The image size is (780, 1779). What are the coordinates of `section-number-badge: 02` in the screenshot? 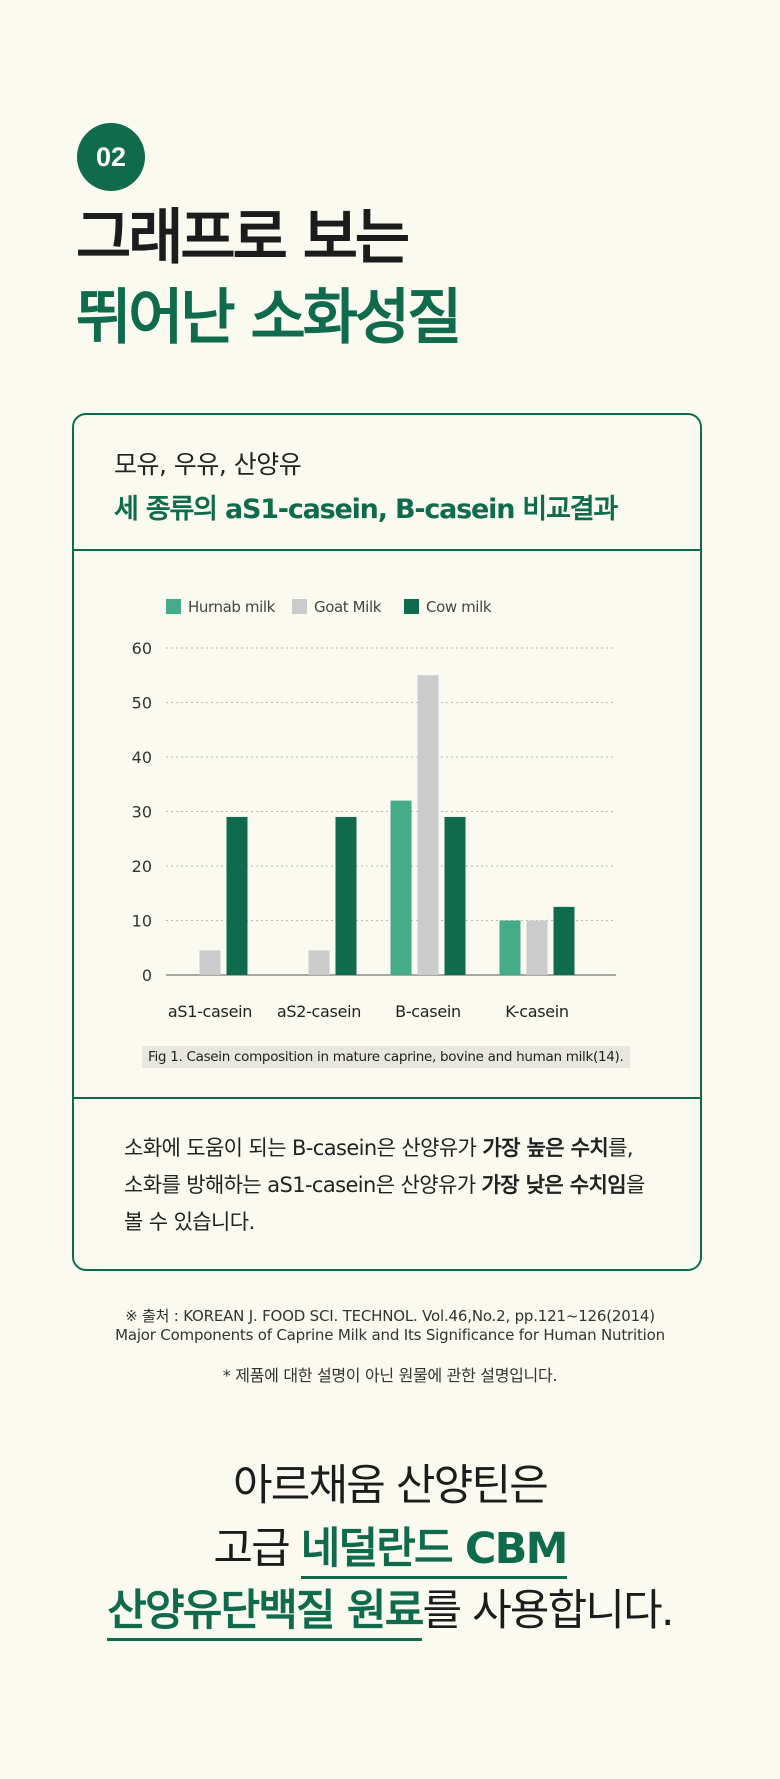 It's located at (111, 157).